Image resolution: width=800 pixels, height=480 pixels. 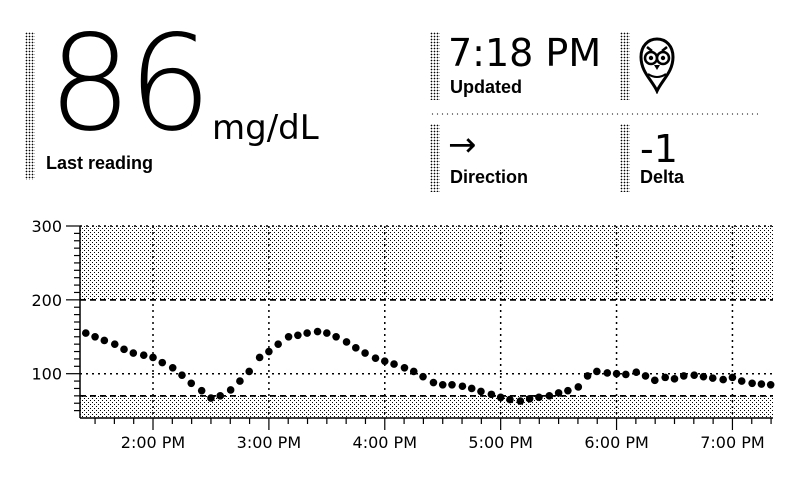 I want to click on glucose-value: 86, so click(x=130, y=84).